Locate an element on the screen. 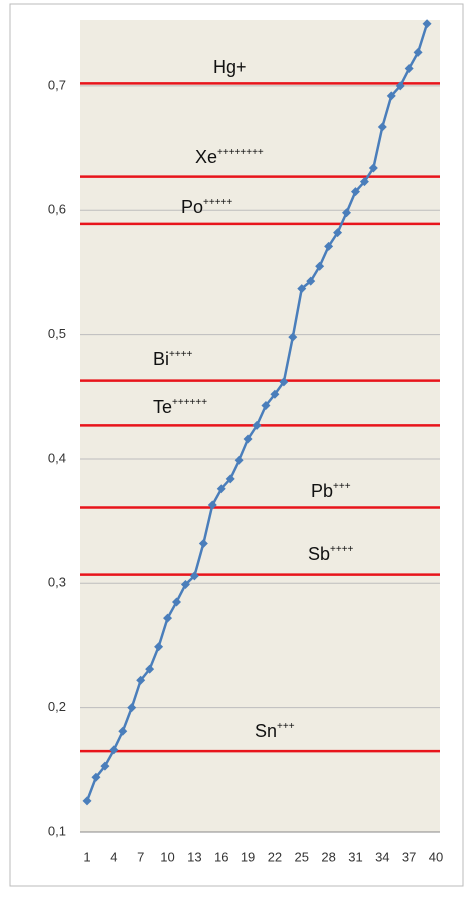 This screenshot has width=473, height=900. y-tick-label: 0,1 is located at coordinates (57, 830).